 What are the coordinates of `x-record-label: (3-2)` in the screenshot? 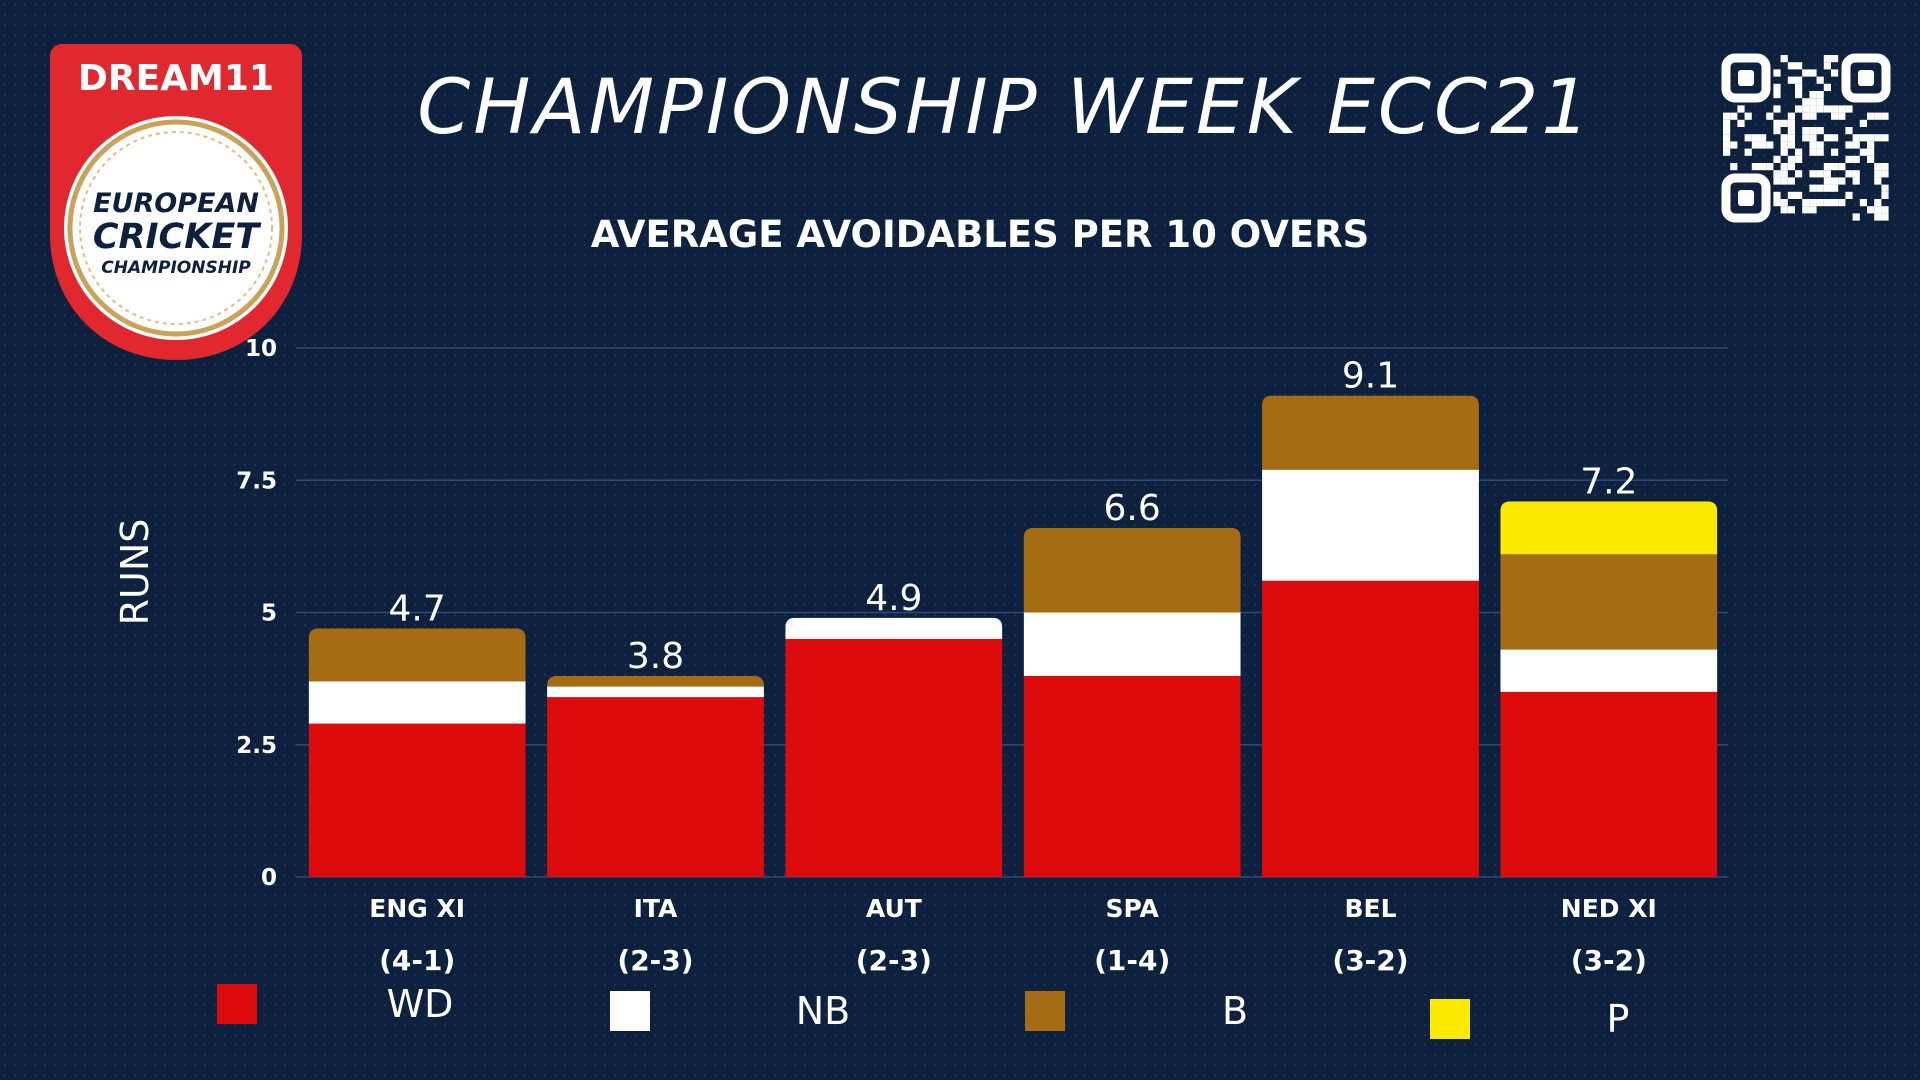 It's located at (1370, 960).